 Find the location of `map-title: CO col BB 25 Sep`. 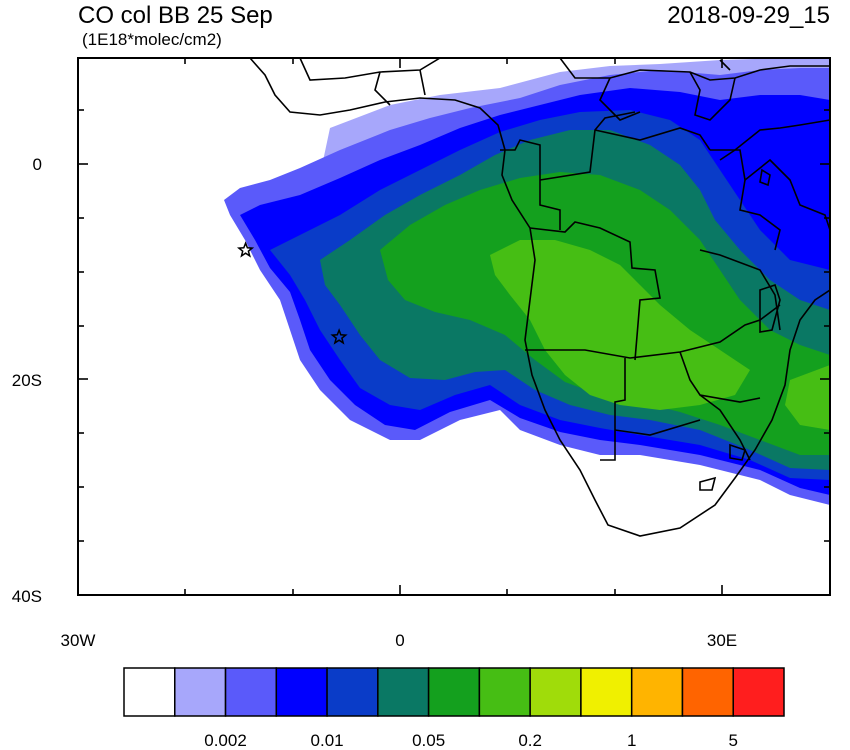

map-title: CO col BB 25 Sep is located at coordinates (175, 15).